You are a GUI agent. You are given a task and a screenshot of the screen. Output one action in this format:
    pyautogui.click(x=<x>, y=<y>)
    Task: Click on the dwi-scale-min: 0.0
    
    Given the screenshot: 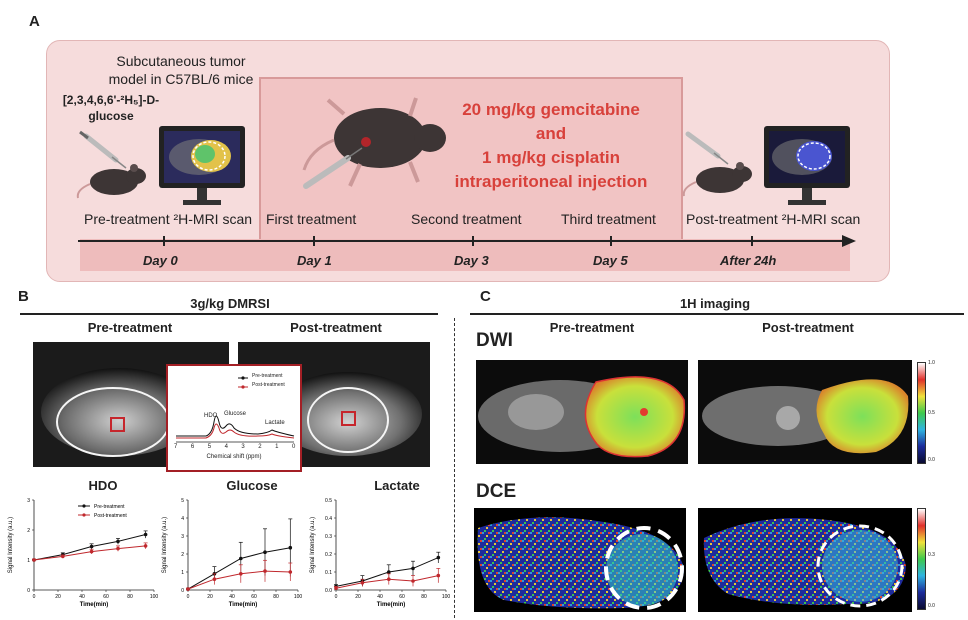 What is the action you would take?
    pyautogui.click(x=931, y=460)
    